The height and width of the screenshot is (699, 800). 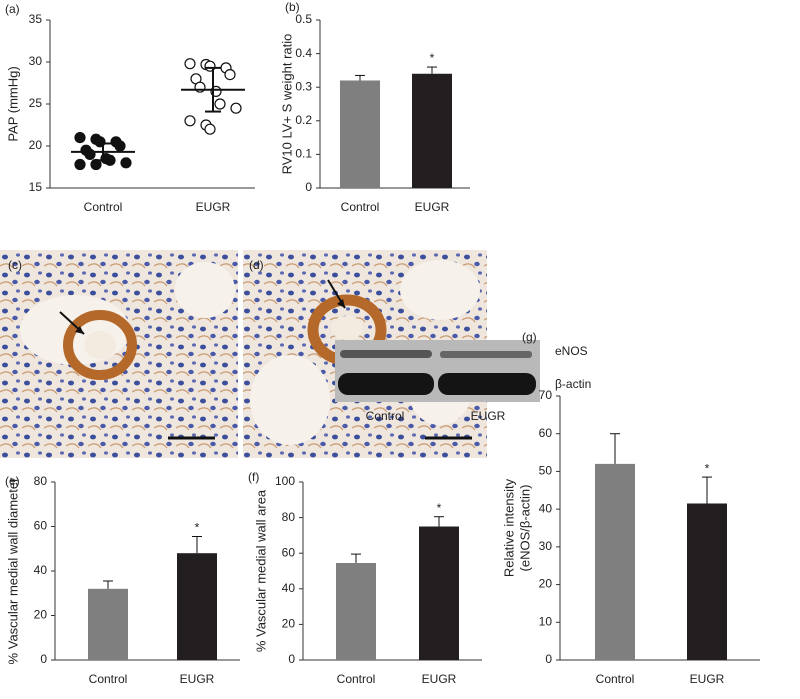 What do you see at coordinates (303, 53) in the screenshot?
I see `y-tick-label: 0.4` at bounding box center [303, 53].